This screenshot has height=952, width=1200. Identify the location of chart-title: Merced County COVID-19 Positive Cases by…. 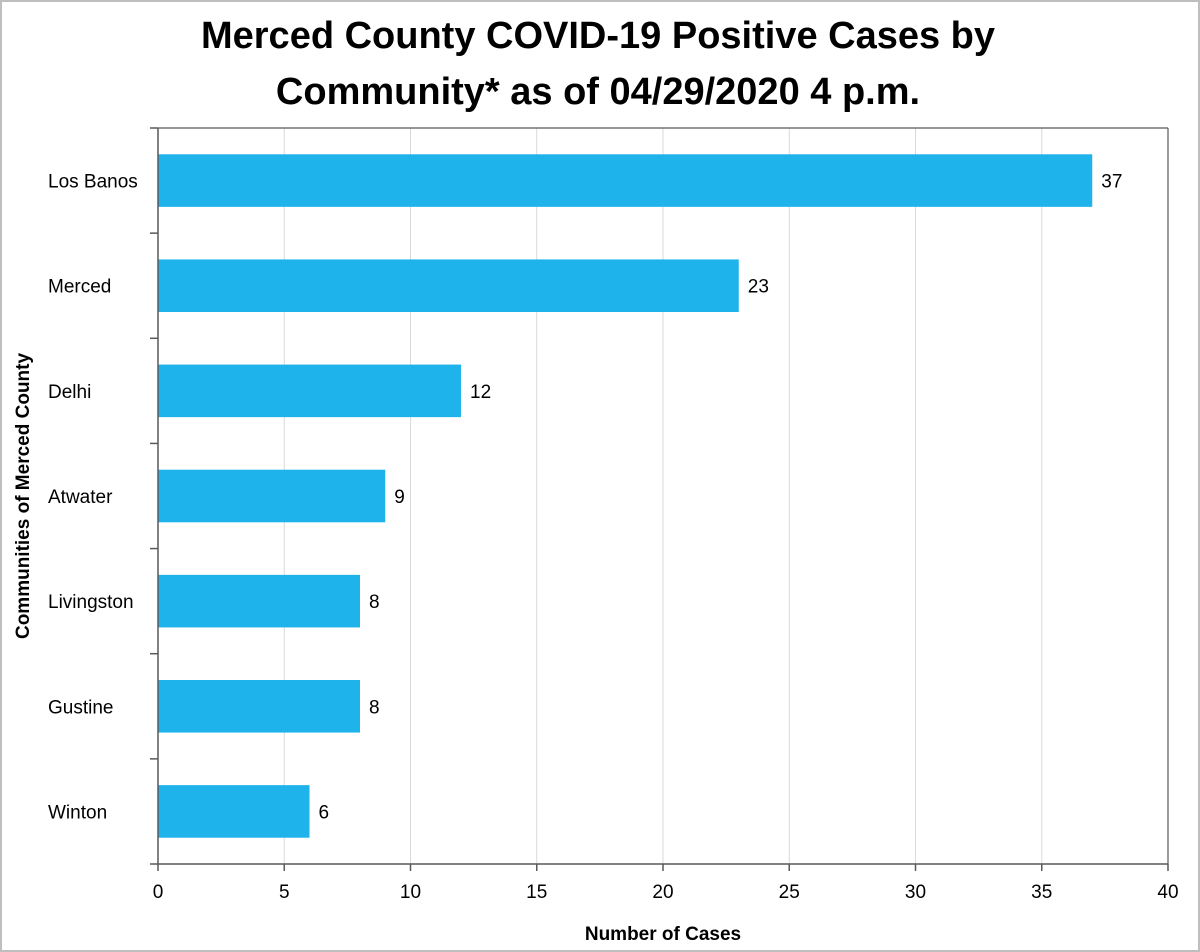
(598, 64).